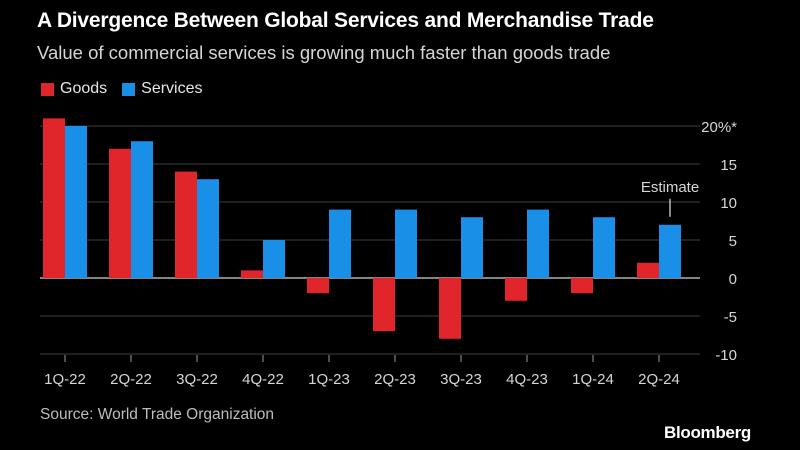 The width and height of the screenshot is (800, 450). I want to click on legend-item-goods: Goods, so click(74, 89).